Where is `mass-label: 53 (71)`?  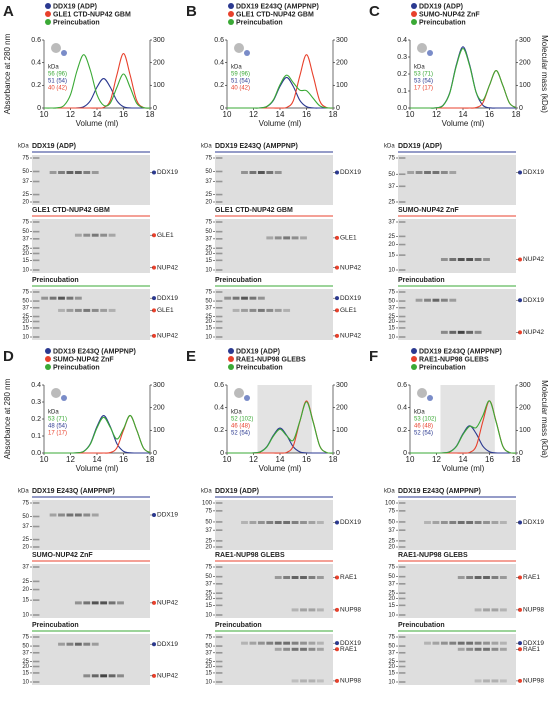 mass-label: 53 (71) is located at coordinates (423, 75).